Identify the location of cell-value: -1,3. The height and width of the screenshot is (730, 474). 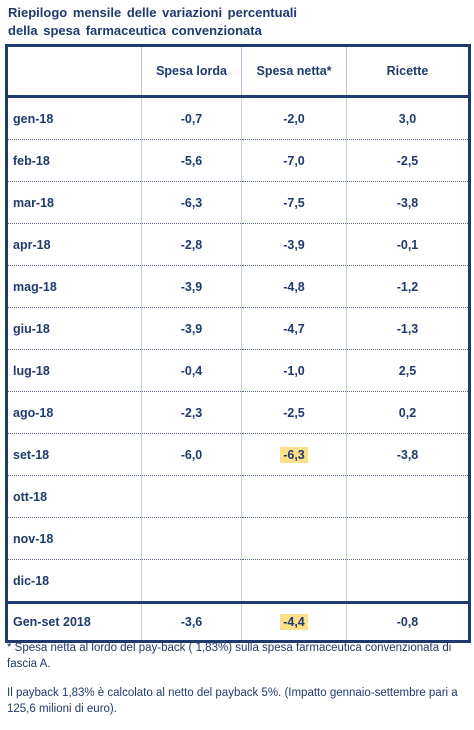
(407, 328).